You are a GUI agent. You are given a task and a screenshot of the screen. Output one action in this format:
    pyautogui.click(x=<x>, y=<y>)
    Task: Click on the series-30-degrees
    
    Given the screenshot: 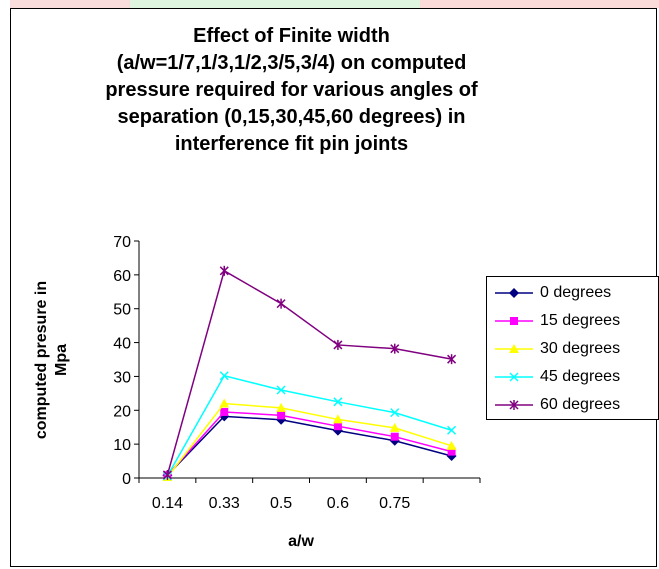 What is the action you would take?
    pyautogui.click(x=309, y=439)
    